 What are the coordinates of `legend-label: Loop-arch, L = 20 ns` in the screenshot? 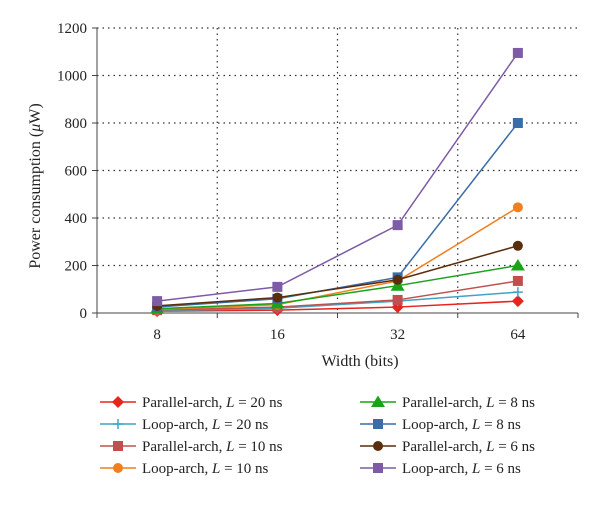 It's located at (205, 425).